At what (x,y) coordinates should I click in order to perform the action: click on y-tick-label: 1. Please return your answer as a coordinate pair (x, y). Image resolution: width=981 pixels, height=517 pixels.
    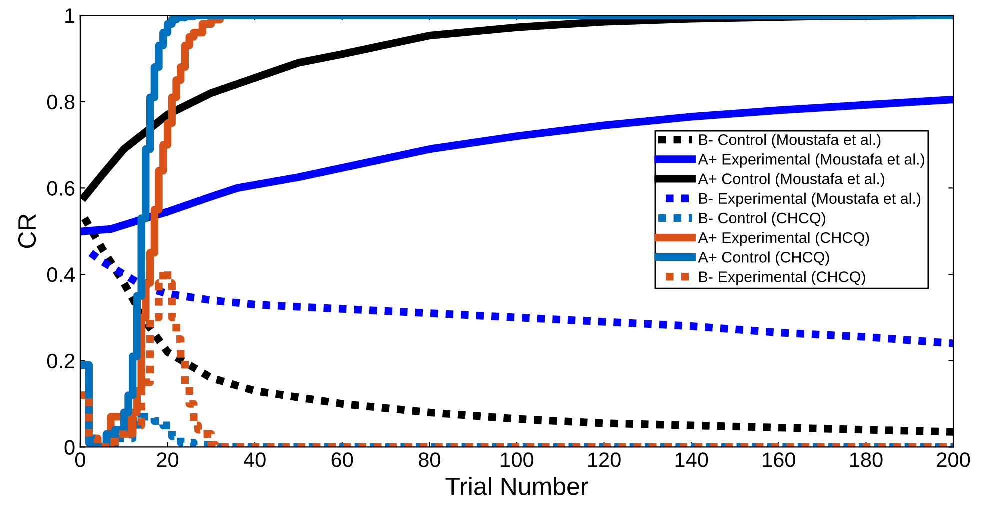
    Looking at the image, I should click on (70, 16).